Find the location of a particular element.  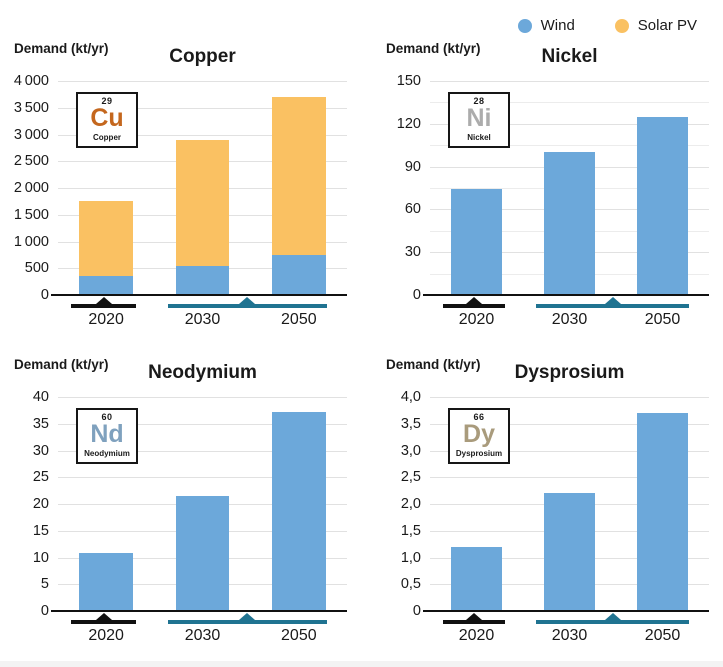

y-tick-label: 150 is located at coordinates (408, 81).